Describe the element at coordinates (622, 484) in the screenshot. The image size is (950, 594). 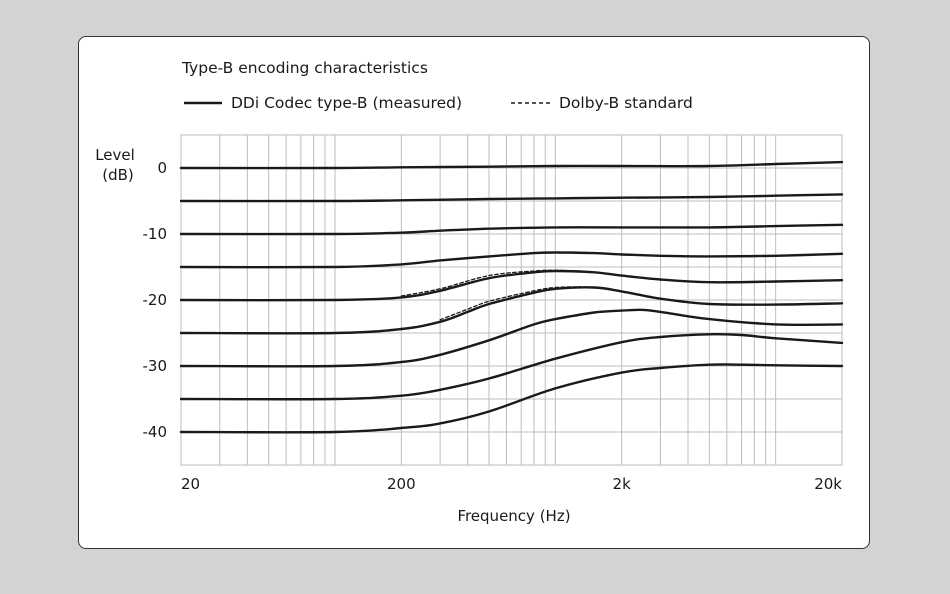
I see `x-tick-label: 2k` at that location.